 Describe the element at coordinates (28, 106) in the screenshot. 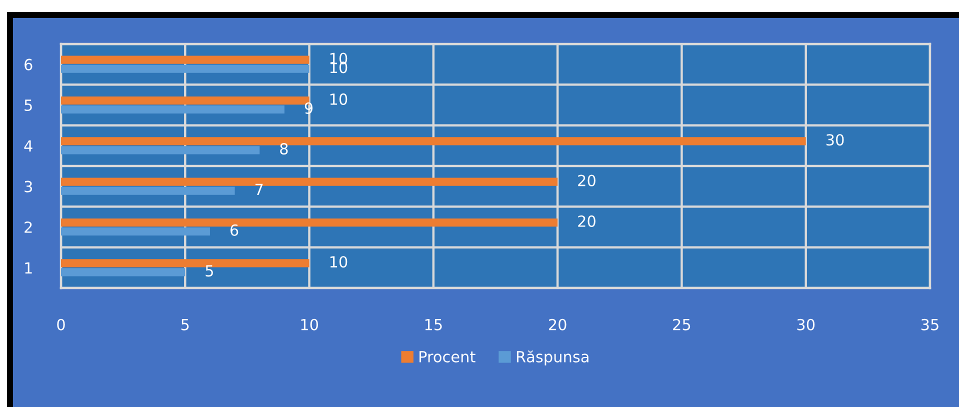

I see `y-tick-label: 5` at that location.